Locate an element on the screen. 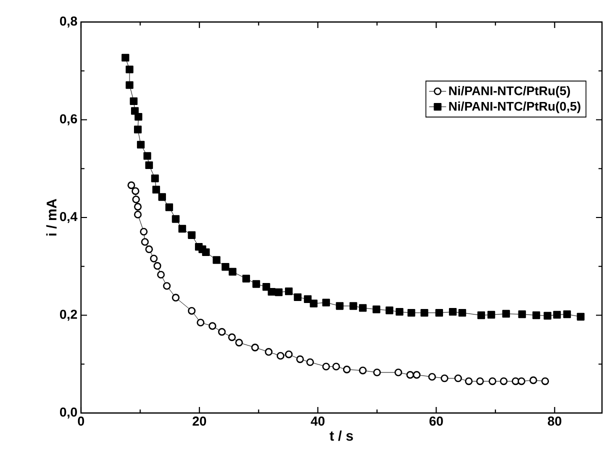 This screenshot has height=469, width=606. y-tick-label: 0,4 is located at coordinates (69, 218).